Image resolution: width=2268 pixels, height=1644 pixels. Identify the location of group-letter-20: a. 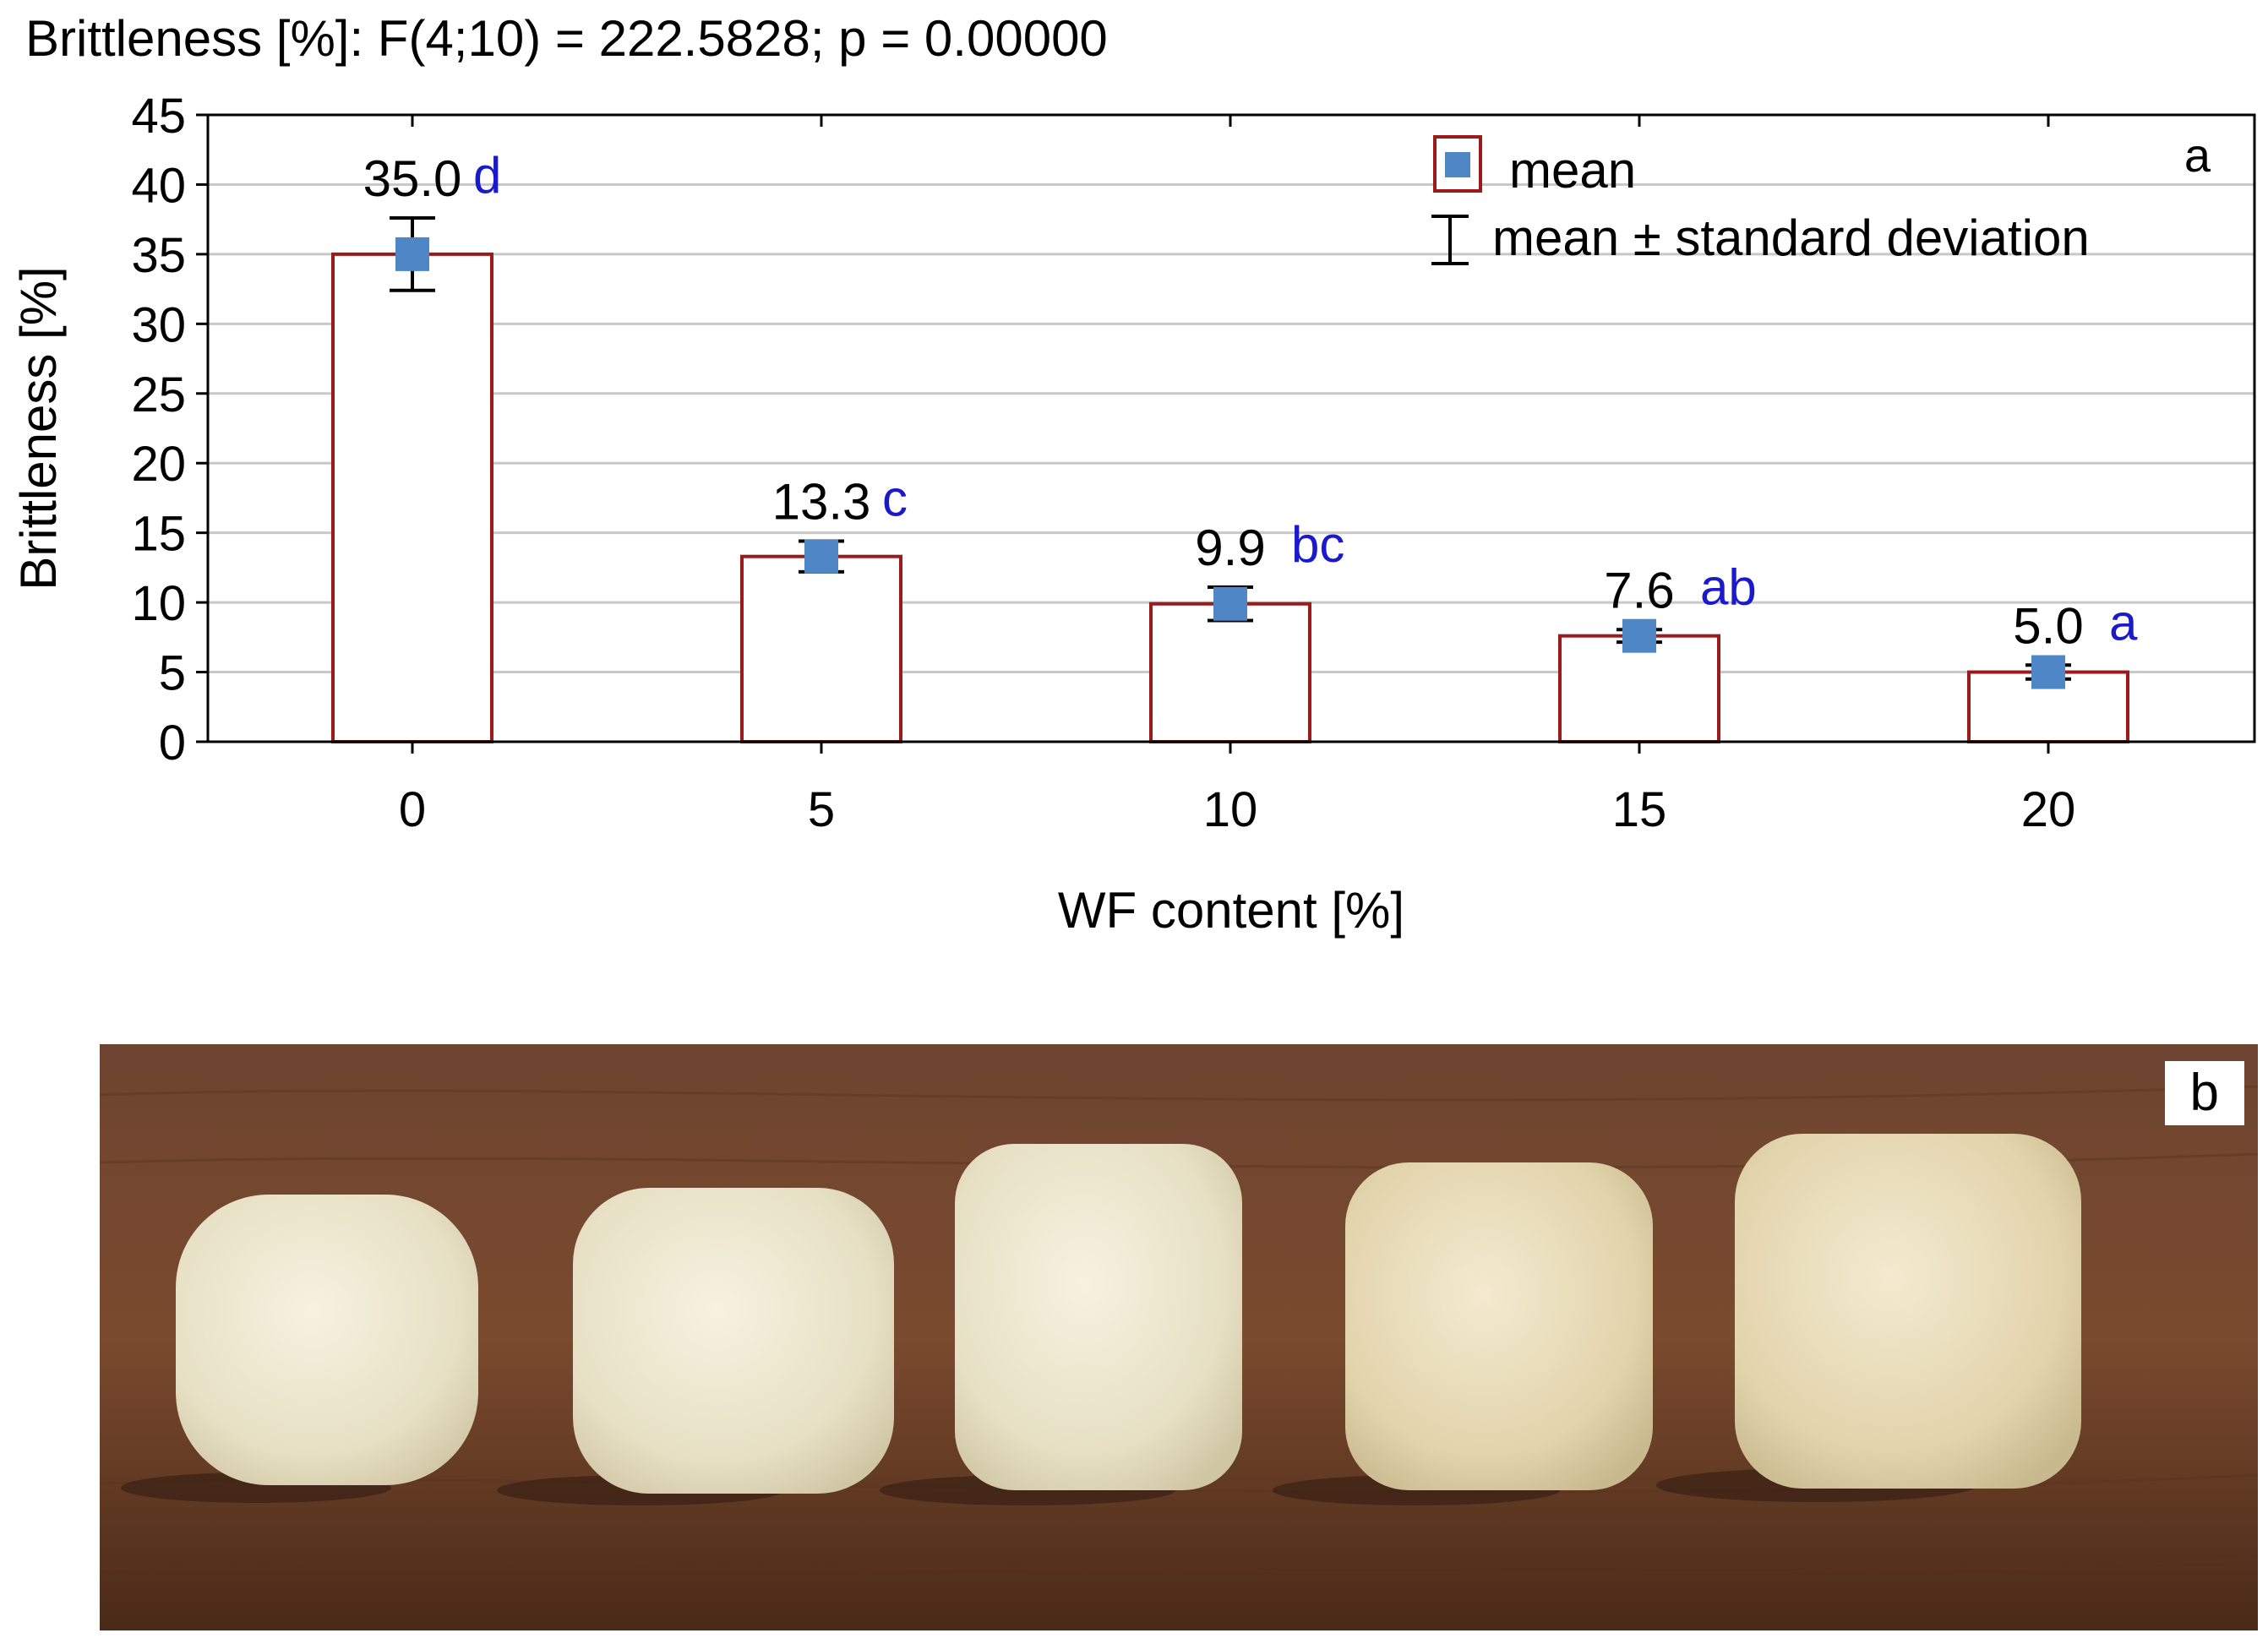
(2123, 622).